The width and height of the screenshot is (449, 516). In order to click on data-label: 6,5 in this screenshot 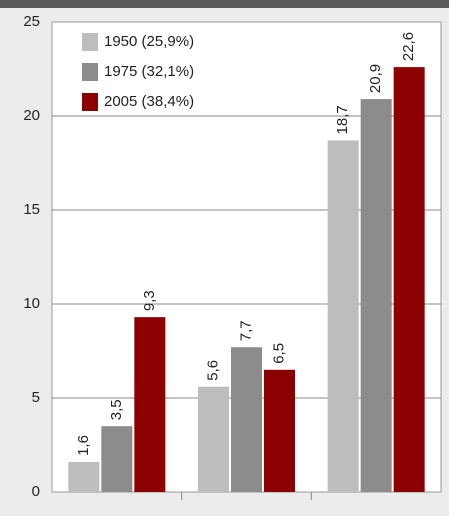, I will do `click(278, 353)`.